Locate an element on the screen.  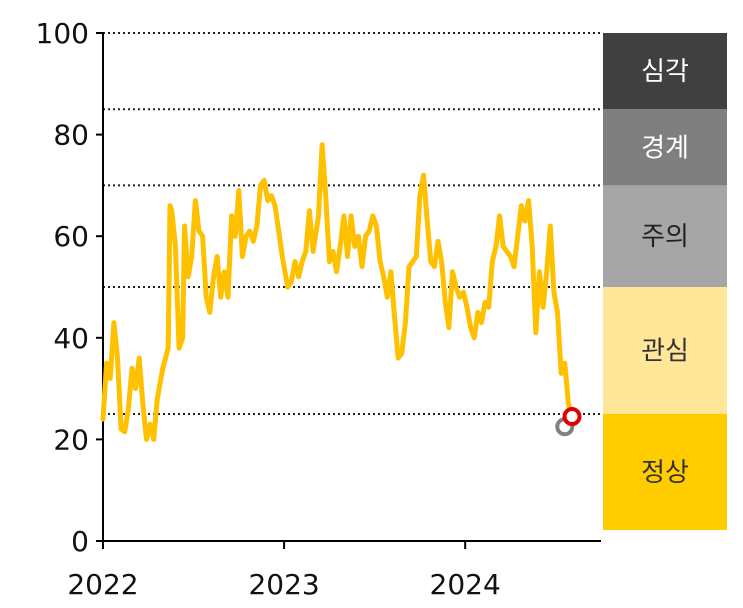
band-label: 경계 is located at coordinates (665, 148).